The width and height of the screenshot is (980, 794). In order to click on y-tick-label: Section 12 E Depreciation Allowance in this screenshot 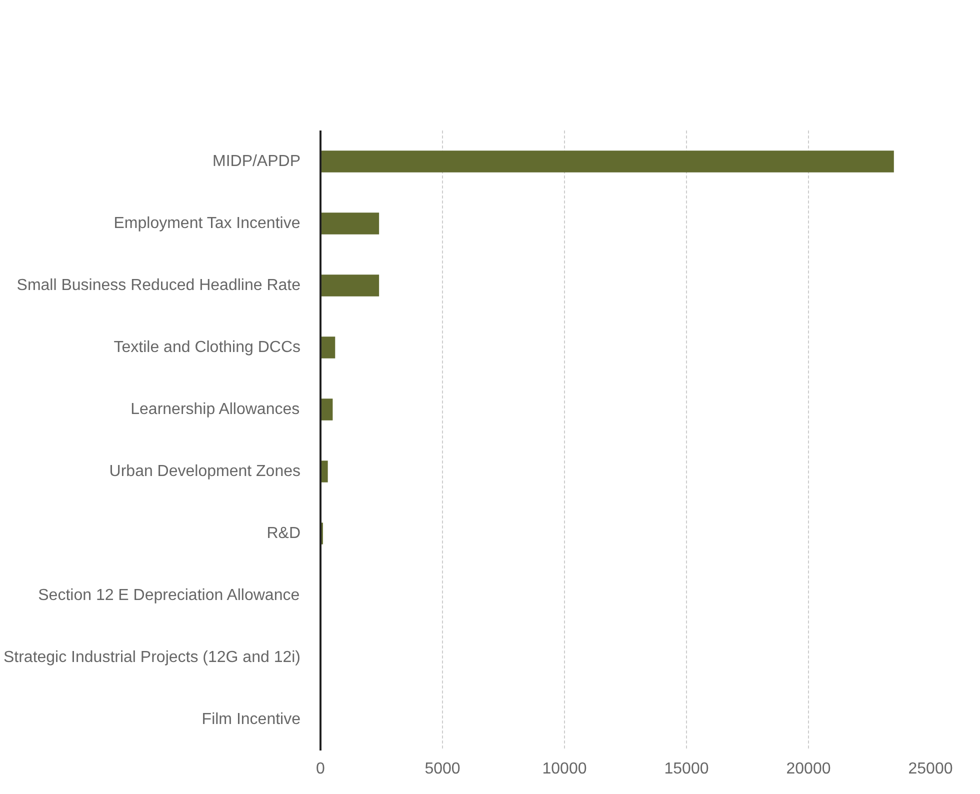, I will do `click(169, 595)`.